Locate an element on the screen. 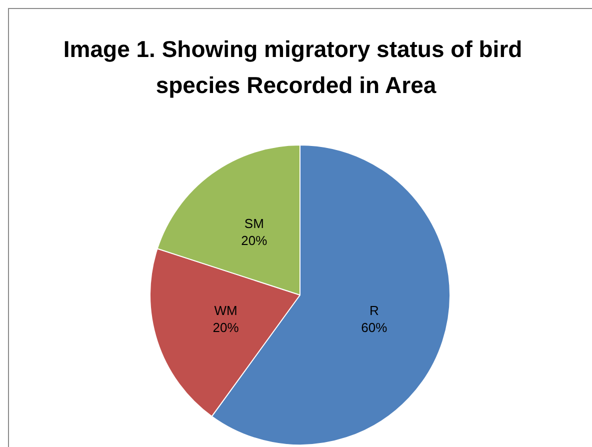 The height and width of the screenshot is (447, 592). chart-title: Image 1. Showing migratory status of bird species Recorded in Area is located at coordinates (296, 67).